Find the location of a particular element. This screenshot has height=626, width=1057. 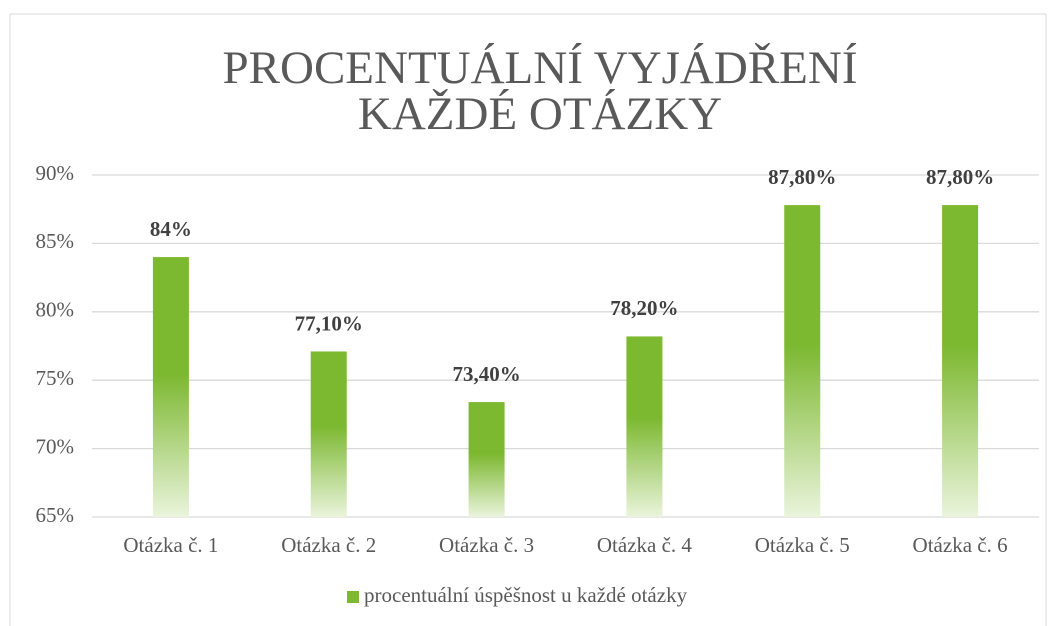

y-tick-label: 85% is located at coordinates (55, 241).